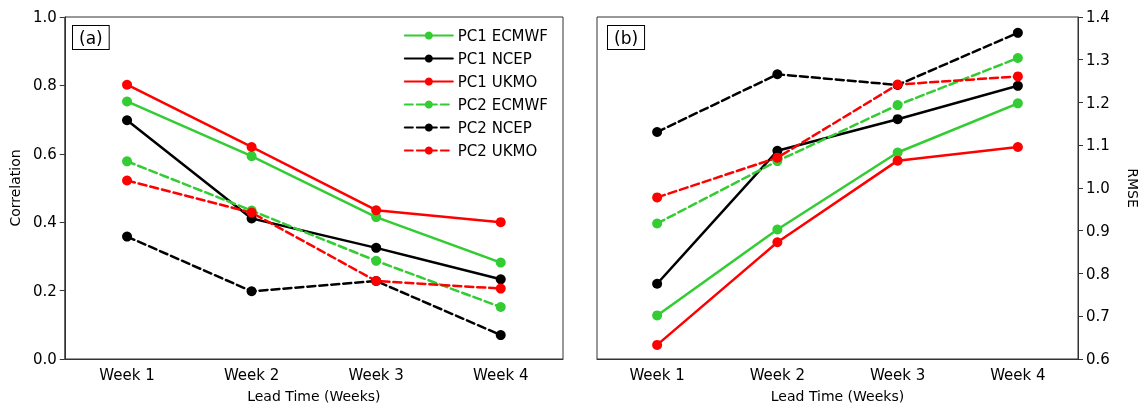 The image size is (1148, 411). I want to click on legend-label: PC1 NCEP, so click(494, 58).